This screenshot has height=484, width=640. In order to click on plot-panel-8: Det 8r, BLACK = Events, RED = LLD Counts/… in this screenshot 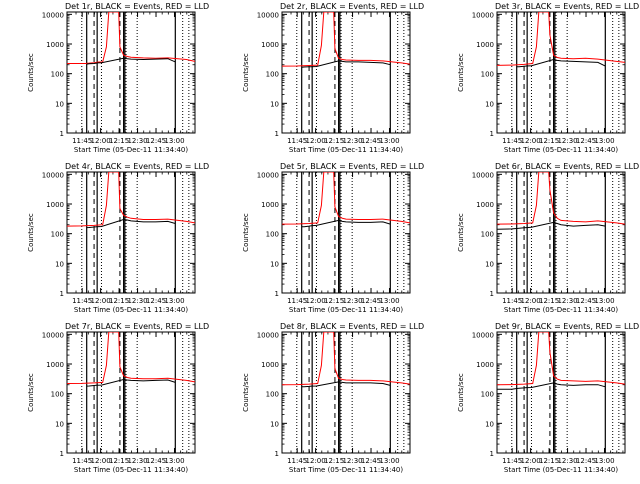, I will do `click(333, 398)`.